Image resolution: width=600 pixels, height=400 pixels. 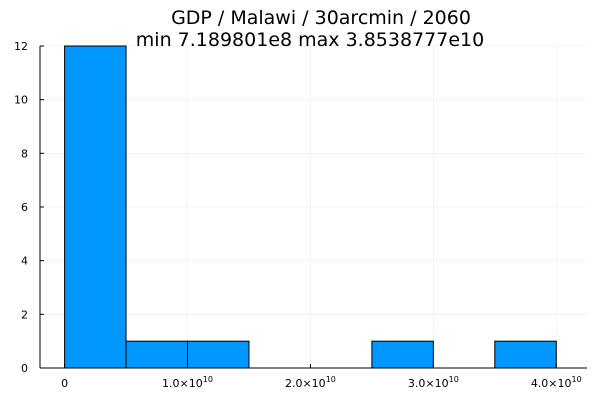 I want to click on y-tick-label-0: 0, so click(x=24, y=368).